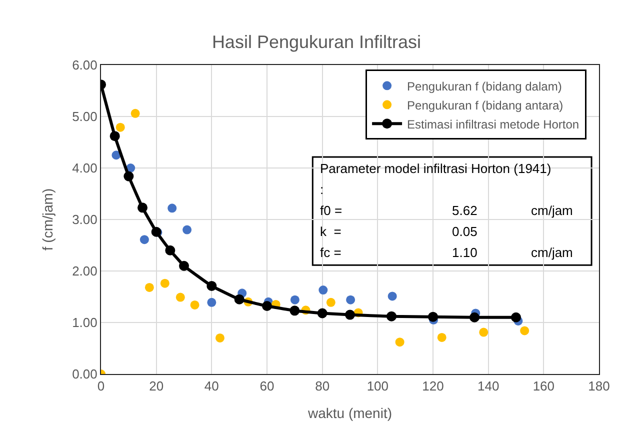 Image resolution: width=633 pixels, height=441 pixels. I want to click on y-tick-label: 4.00, so click(85, 168).